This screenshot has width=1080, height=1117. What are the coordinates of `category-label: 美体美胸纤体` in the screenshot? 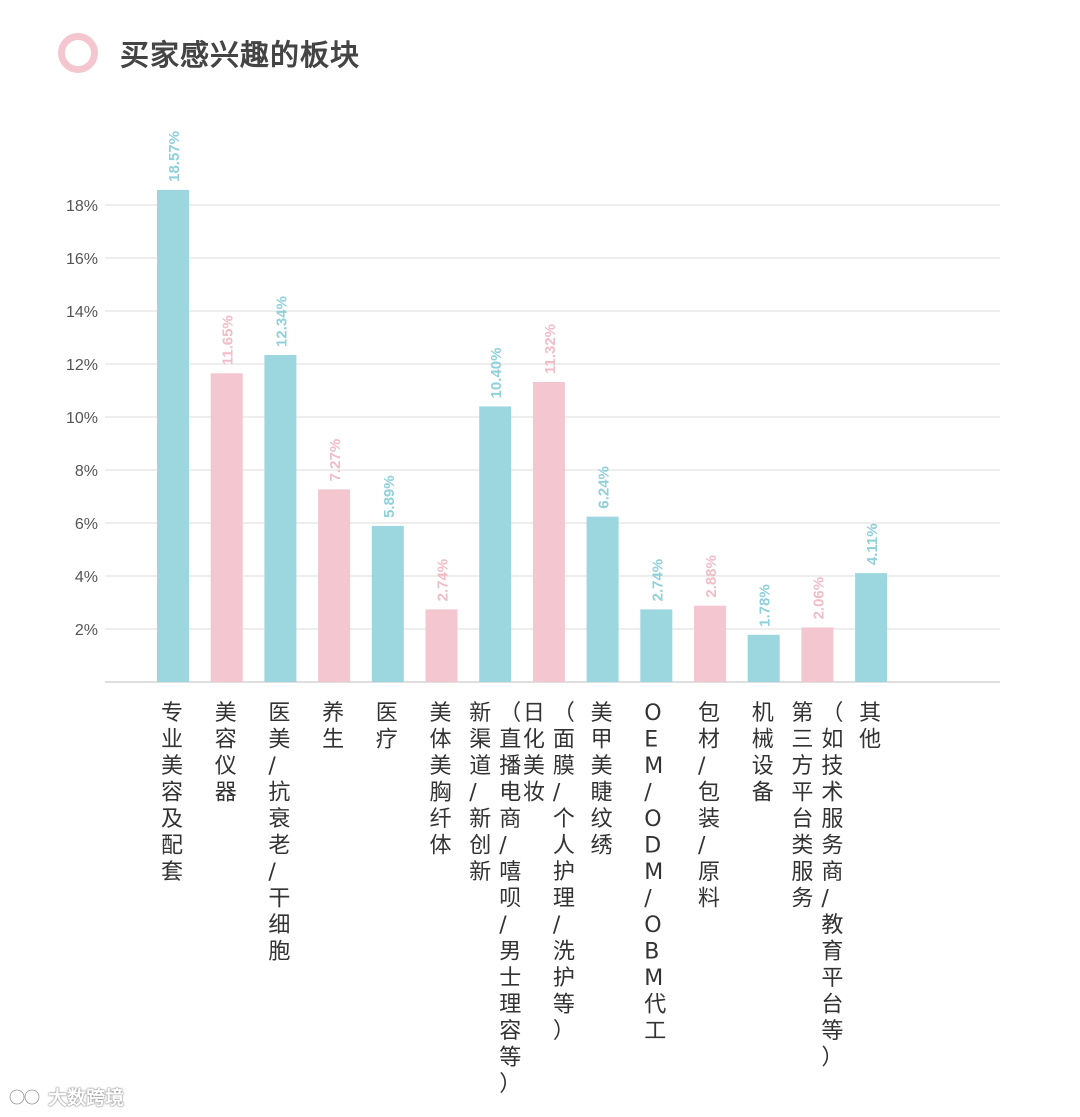 It's located at (441, 780).